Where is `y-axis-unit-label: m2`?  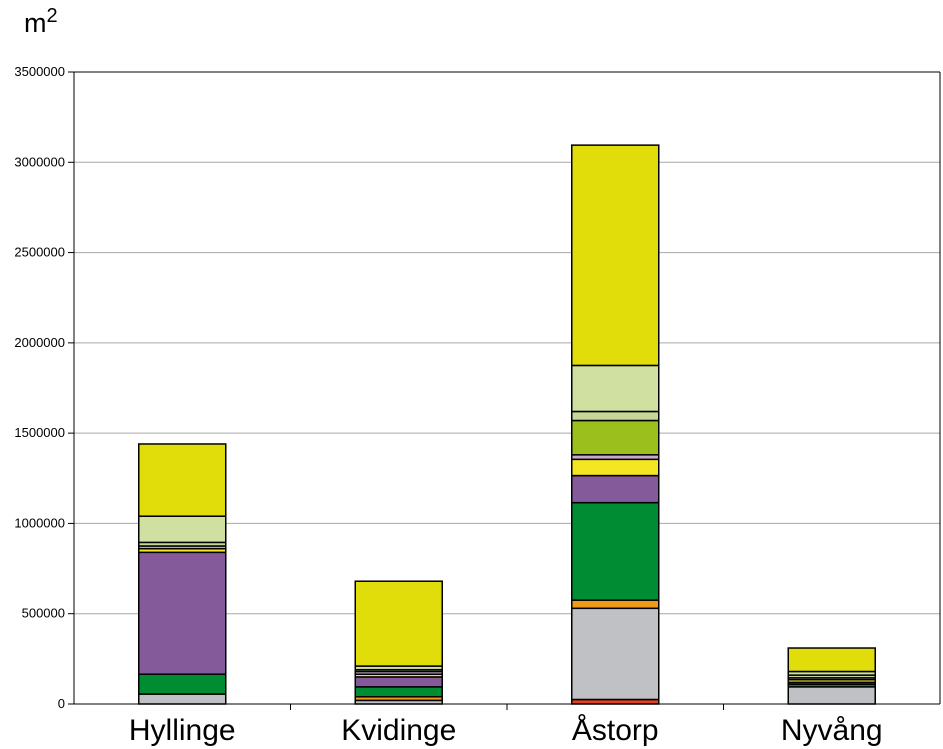 y-axis-unit-label: m2 is located at coordinates (41, 22).